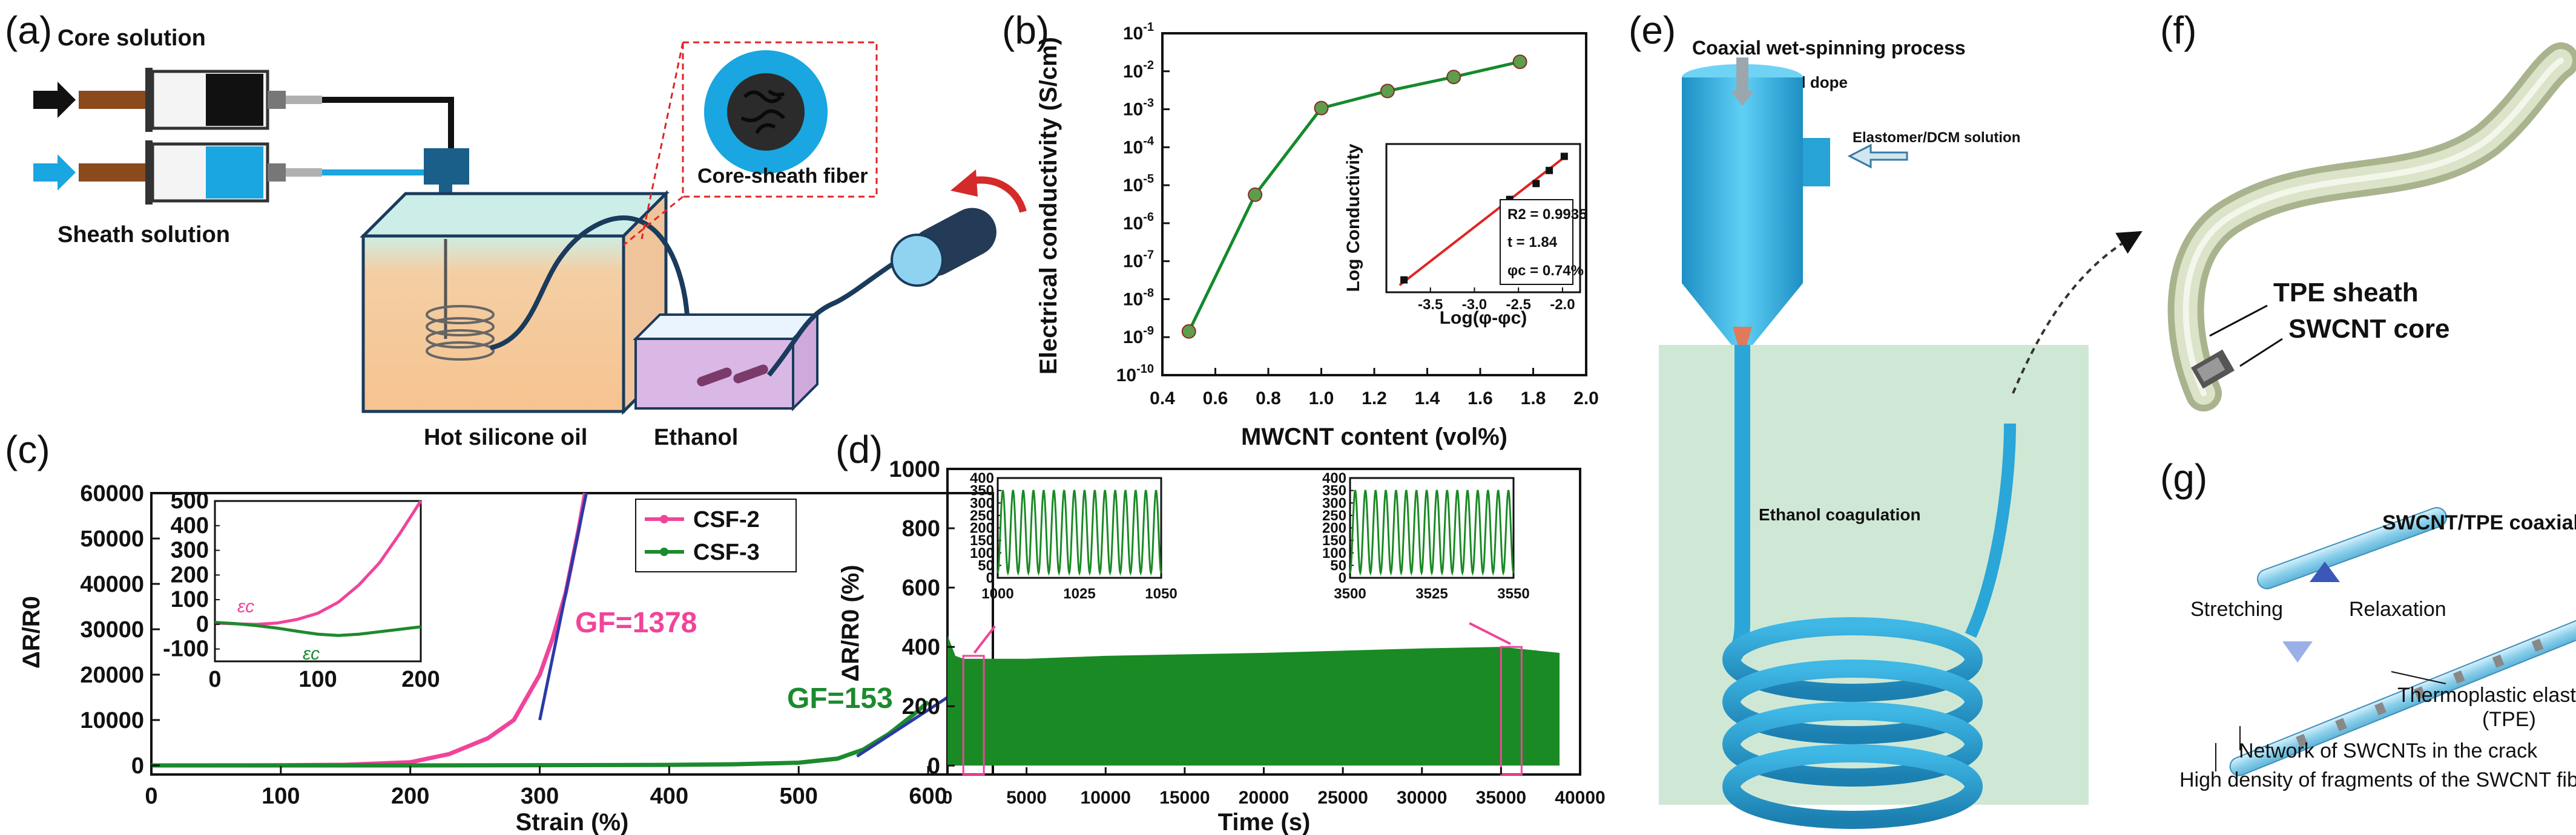  What do you see at coordinates (1161, 594) in the screenshot?
I see `d-inset-1-x-tick-label: 1050` at bounding box center [1161, 594].